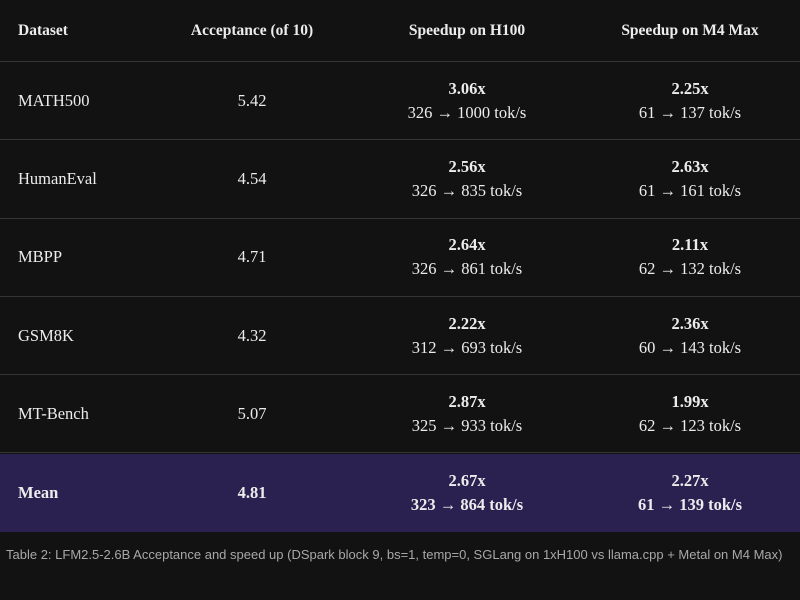 This screenshot has height=600, width=800. I want to click on throughput: 326 → 1000 tok/s, so click(467, 112).